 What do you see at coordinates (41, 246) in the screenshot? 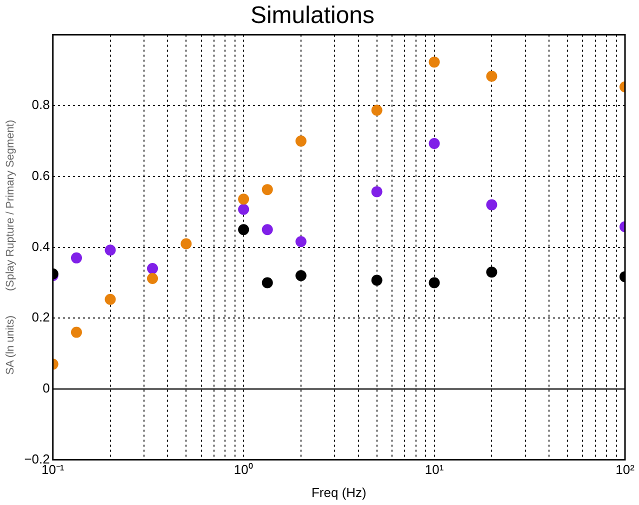
I see `y-tick-label: 0.4` at bounding box center [41, 246].